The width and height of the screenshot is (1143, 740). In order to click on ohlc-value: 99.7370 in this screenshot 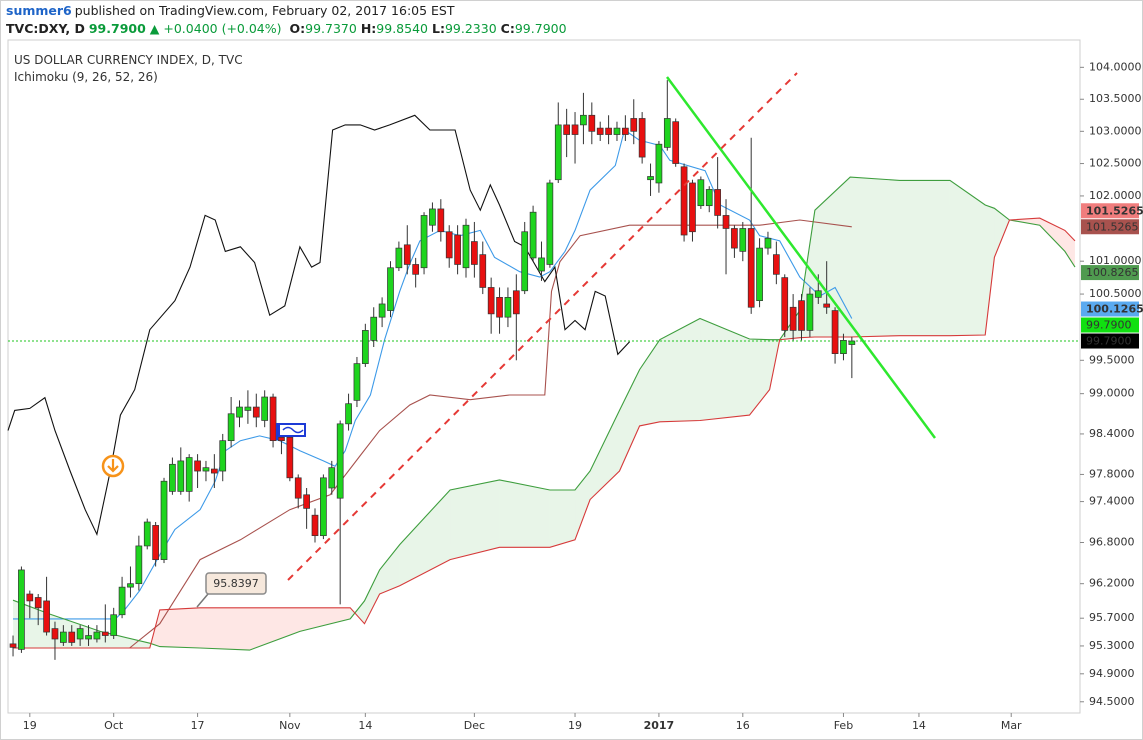, I will do `click(331, 28)`.